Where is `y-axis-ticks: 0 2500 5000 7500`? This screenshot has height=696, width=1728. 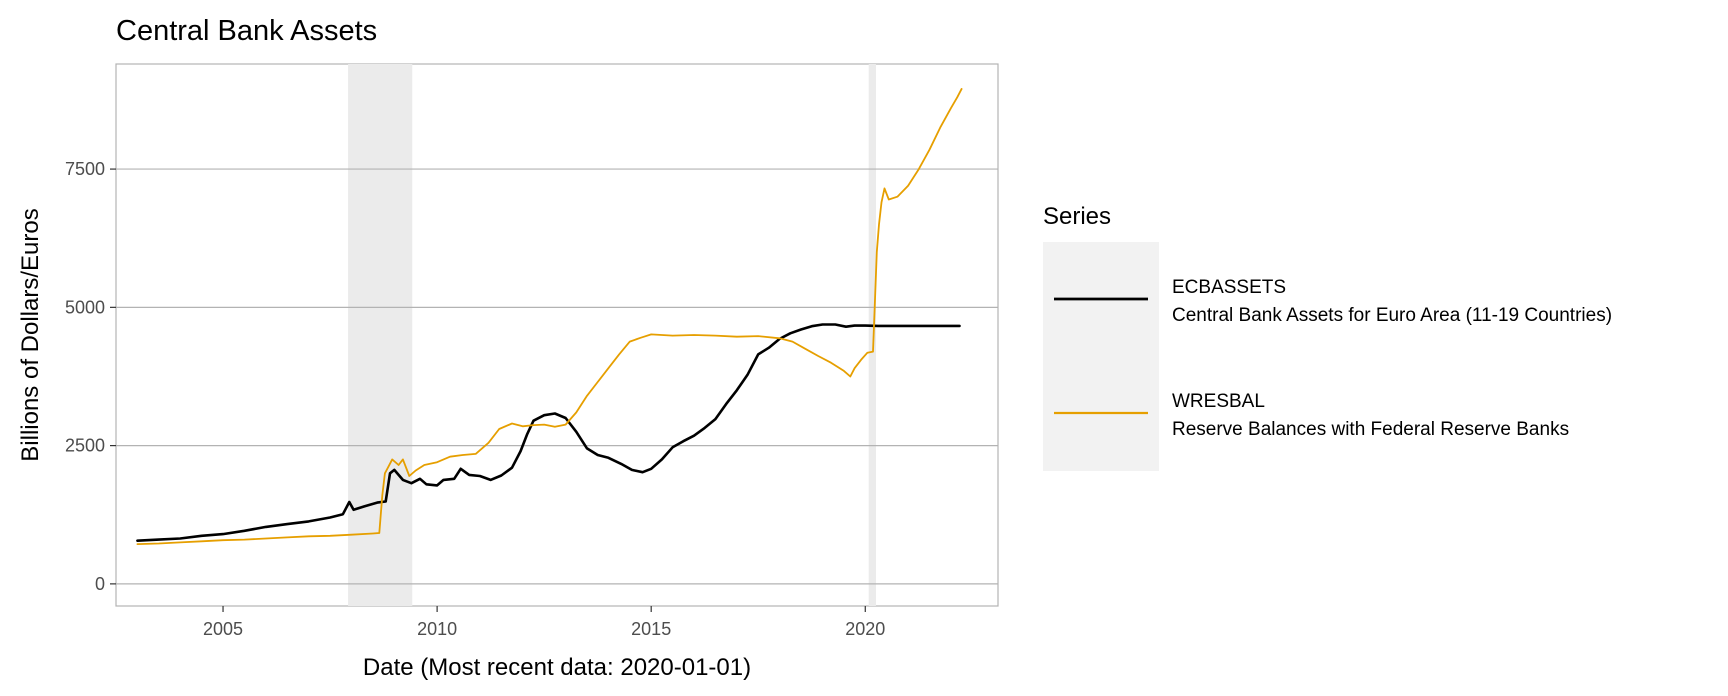 y-axis-ticks: 0 2500 5000 7500 is located at coordinates (90, 376).